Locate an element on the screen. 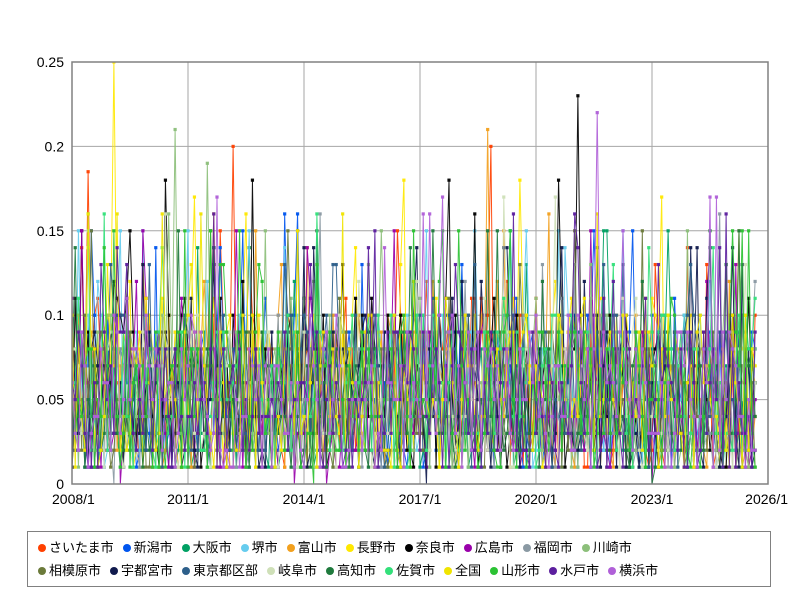 The height and width of the screenshot is (600, 800). legend-item-さいたま市: さいたま市 is located at coordinates (76, 547).